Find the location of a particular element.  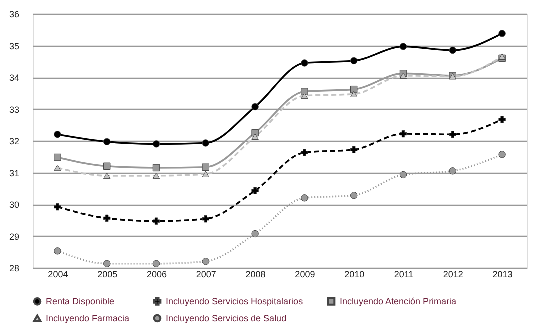

y-tick-label: 33 is located at coordinates (14, 109).